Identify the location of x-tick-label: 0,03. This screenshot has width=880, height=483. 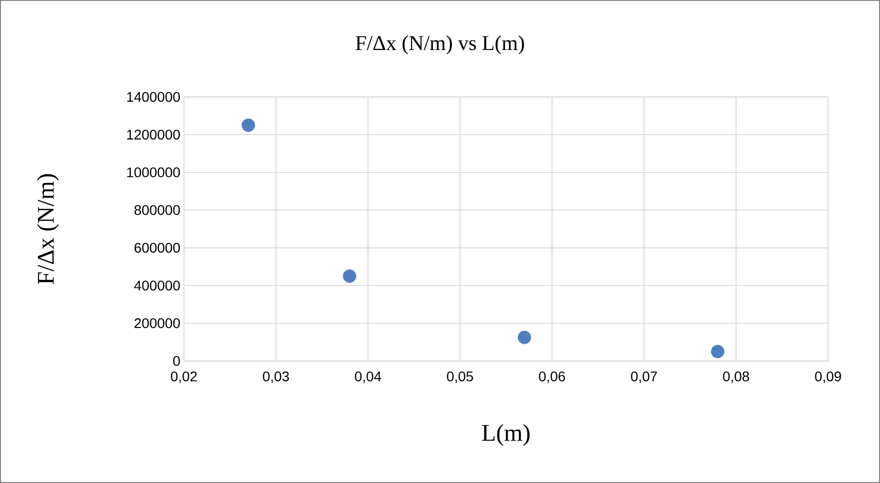
(275, 378).